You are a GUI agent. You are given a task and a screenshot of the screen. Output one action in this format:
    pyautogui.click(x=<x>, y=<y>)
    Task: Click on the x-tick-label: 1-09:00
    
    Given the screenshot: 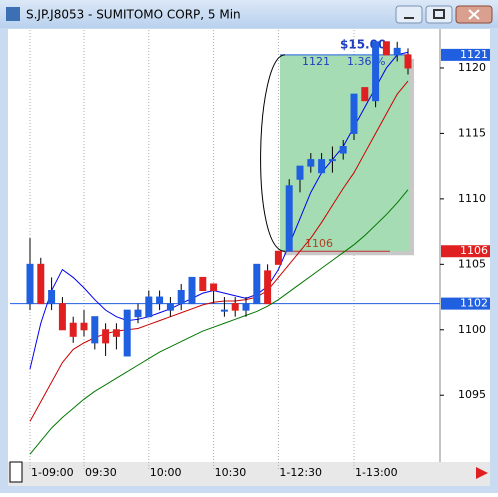 What is the action you would take?
    pyautogui.click(x=52, y=472)
    